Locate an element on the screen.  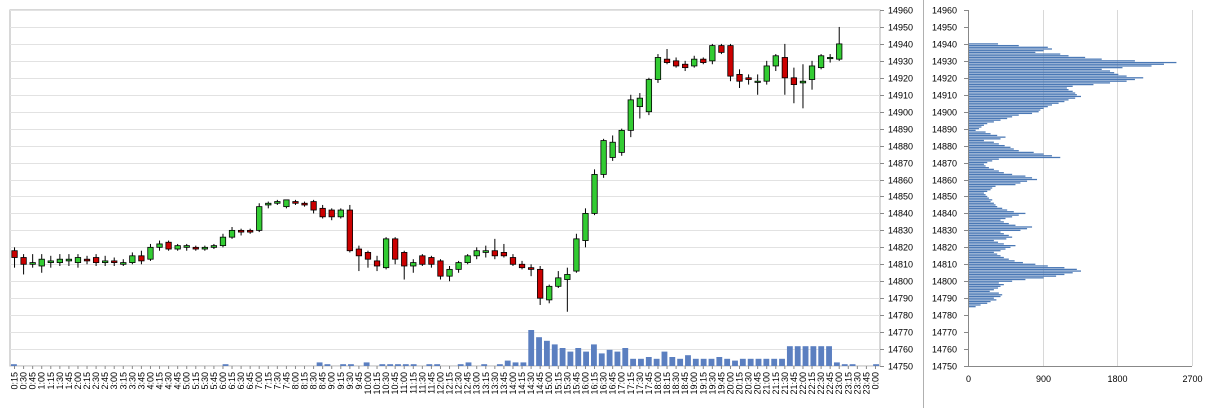
x-tick-label: 13:45 is located at coordinates (504, 383).